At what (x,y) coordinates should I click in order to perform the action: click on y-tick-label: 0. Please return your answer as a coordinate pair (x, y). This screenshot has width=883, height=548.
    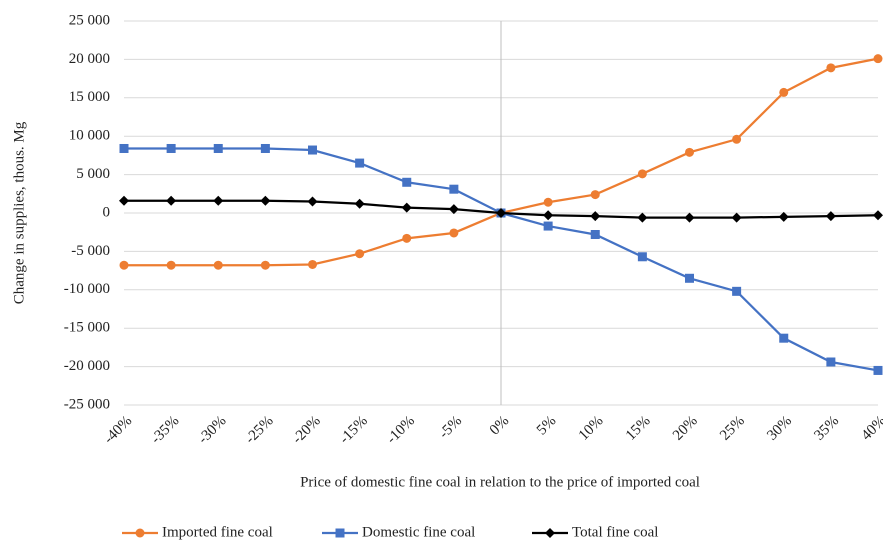
    Looking at the image, I should click on (107, 212).